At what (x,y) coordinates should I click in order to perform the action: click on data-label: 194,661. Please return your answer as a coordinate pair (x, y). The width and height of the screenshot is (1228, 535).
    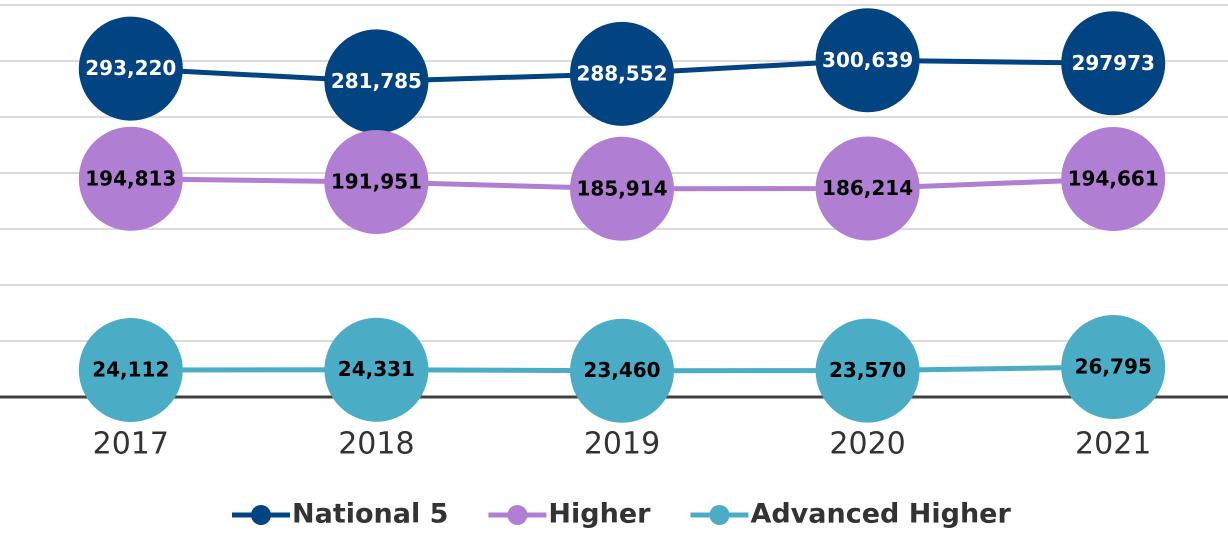
    Looking at the image, I should click on (1113, 178).